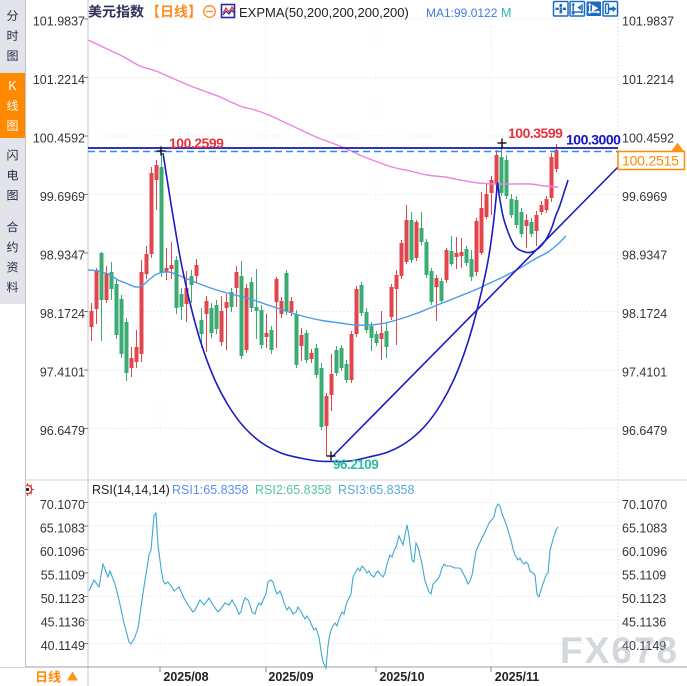 The height and width of the screenshot is (686, 687). Describe the element at coordinates (517, 677) in the screenshot. I see `svg-text: 2025/11` at that location.